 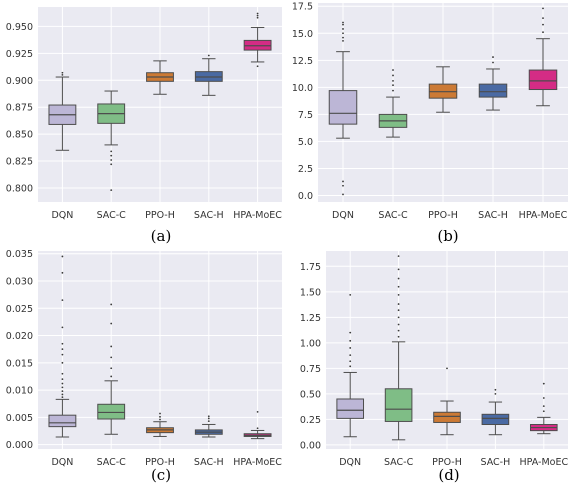 What do you see at coordinates (310, 343) in the screenshot?
I see `y-tick-label: 1.00` at bounding box center [310, 343].